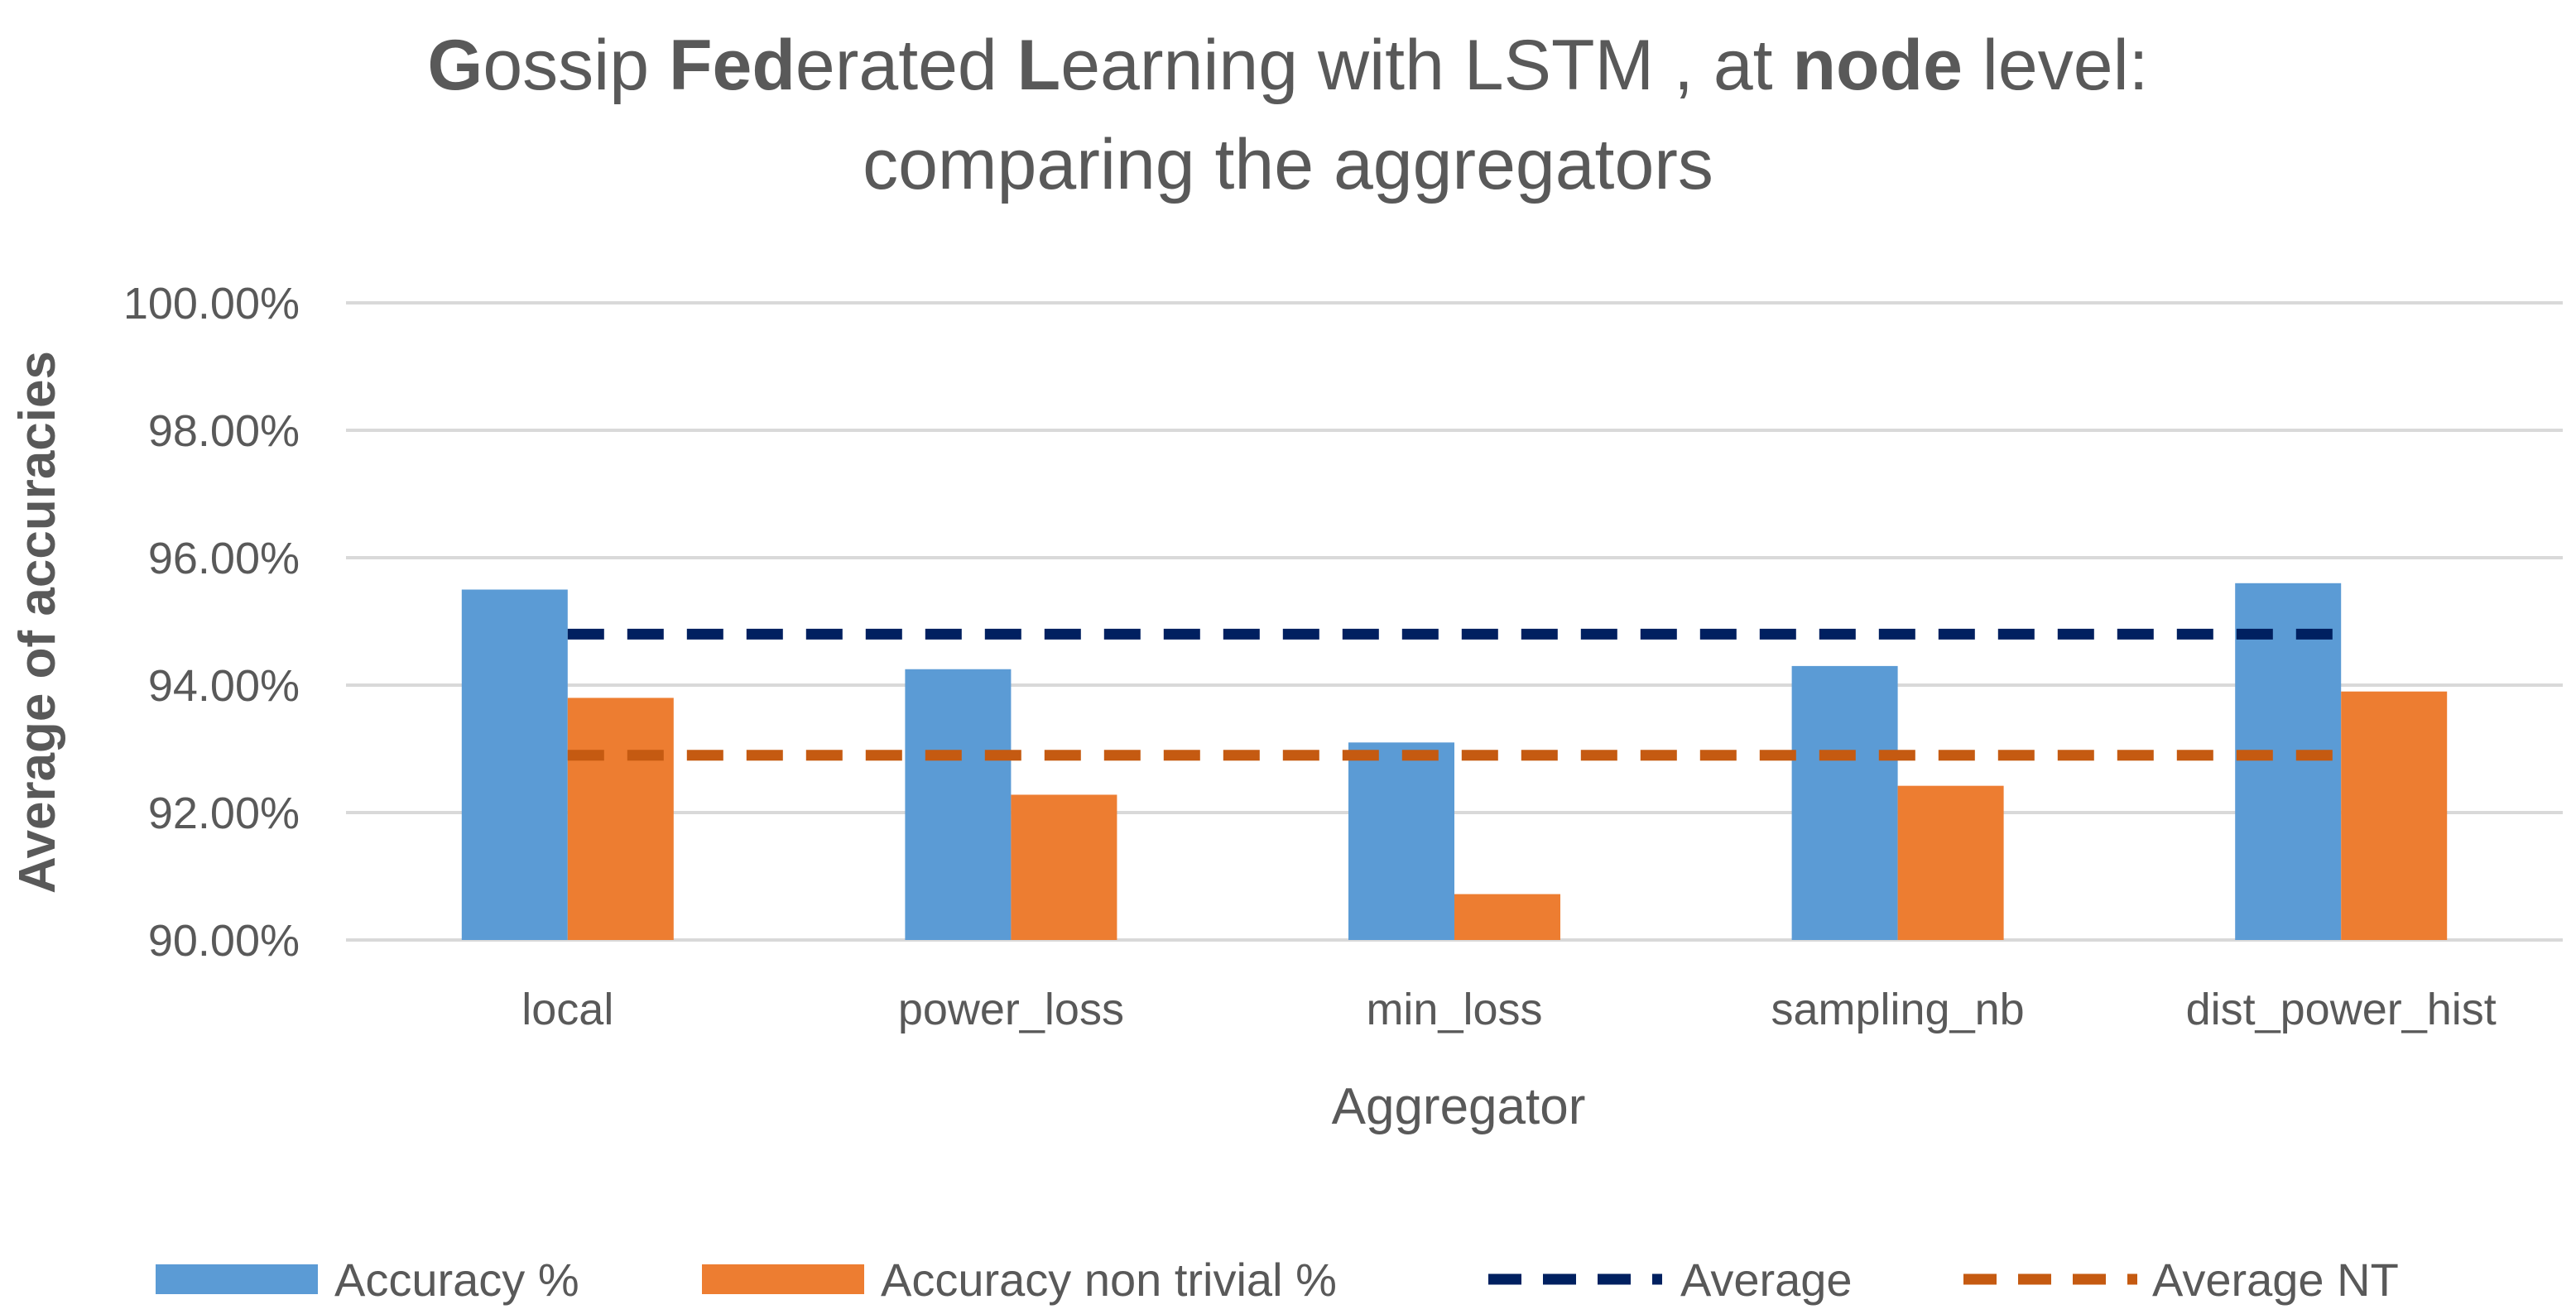  I want to click on x-tick-label: min_loss, so click(1454, 1009).